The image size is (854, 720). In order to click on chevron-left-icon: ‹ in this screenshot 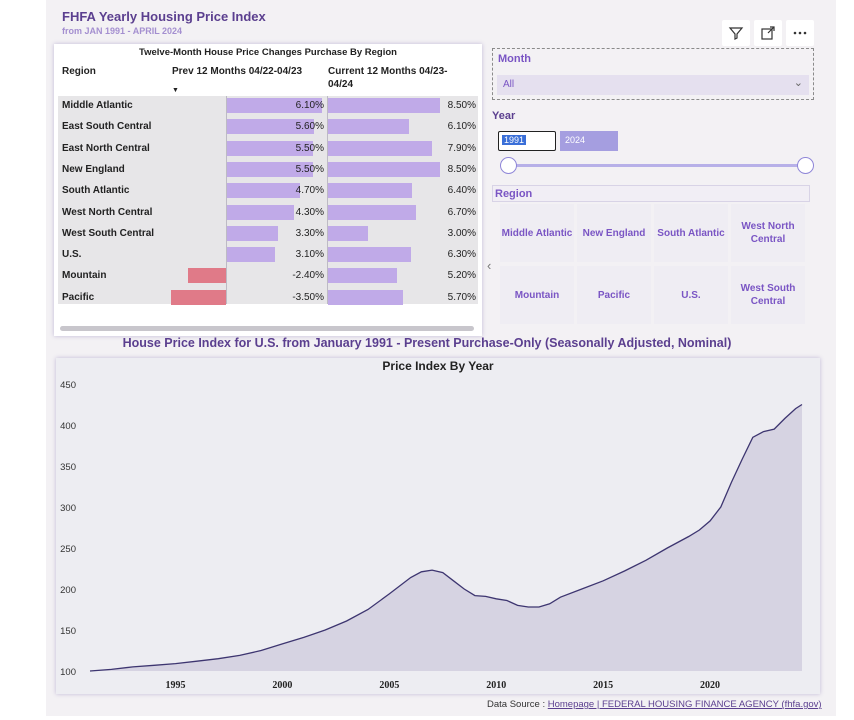, I will do `click(489, 265)`.